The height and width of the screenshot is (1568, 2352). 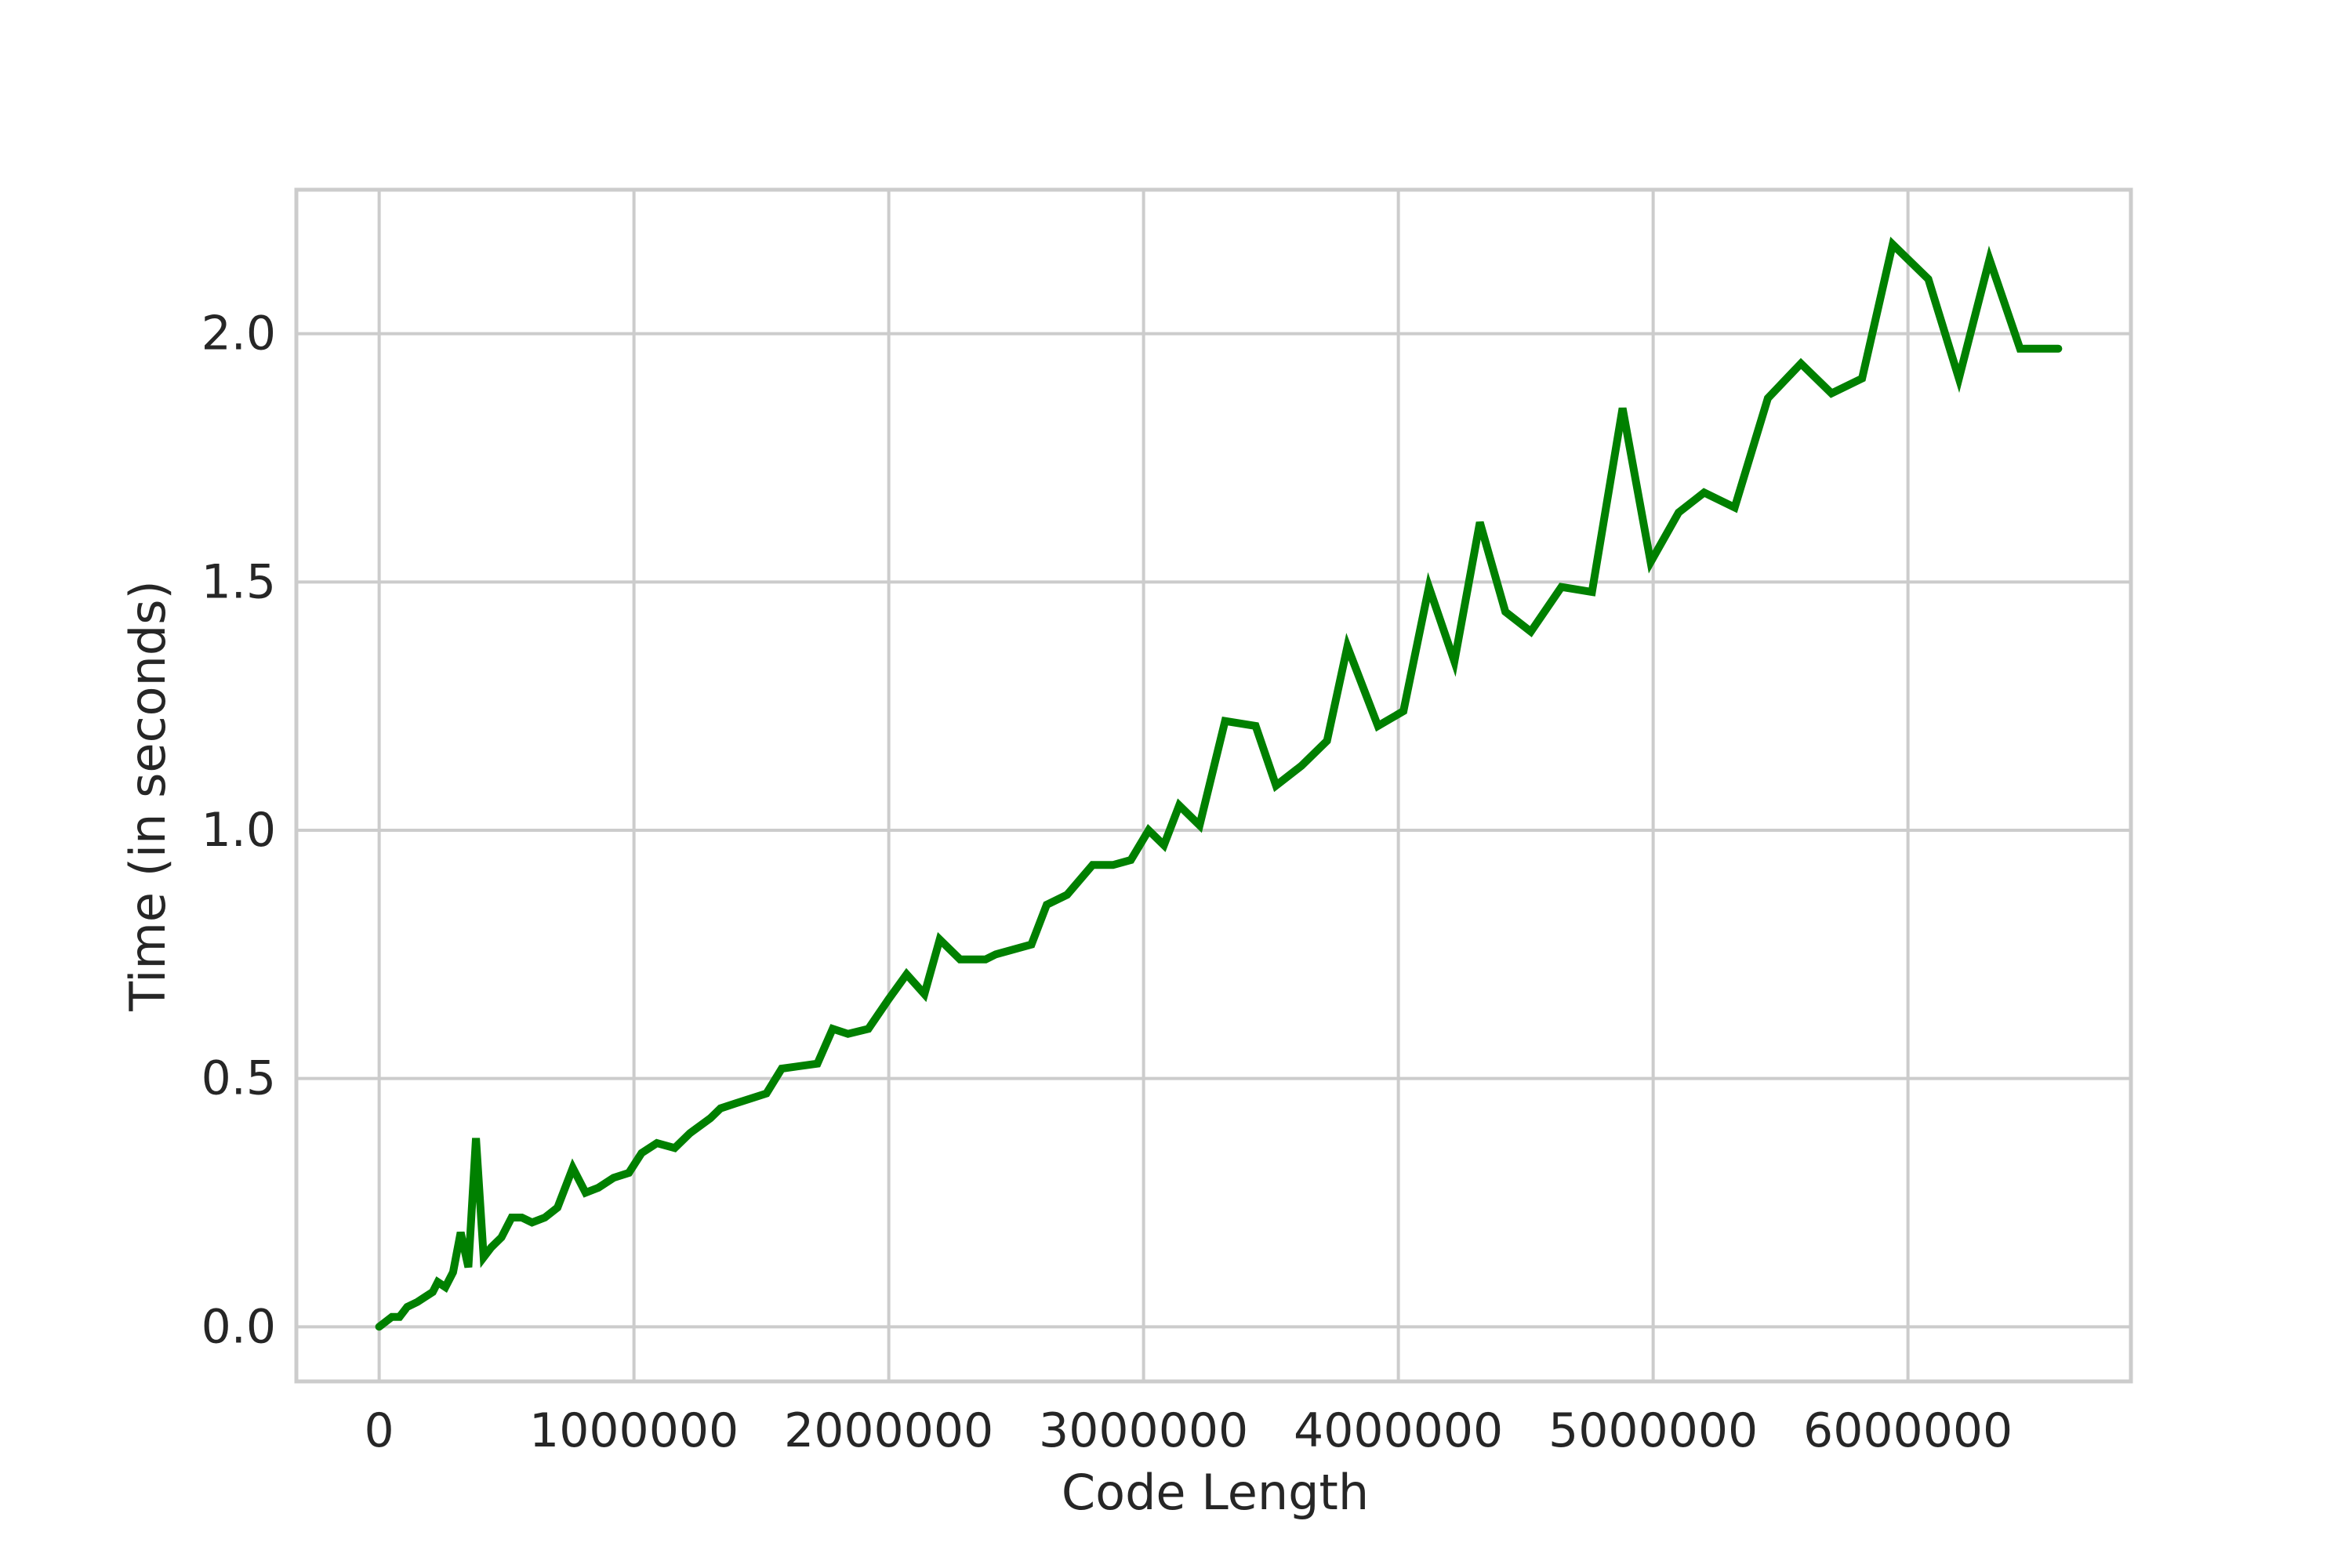 I want to click on x-tick-label: 0, so click(x=379, y=1430).